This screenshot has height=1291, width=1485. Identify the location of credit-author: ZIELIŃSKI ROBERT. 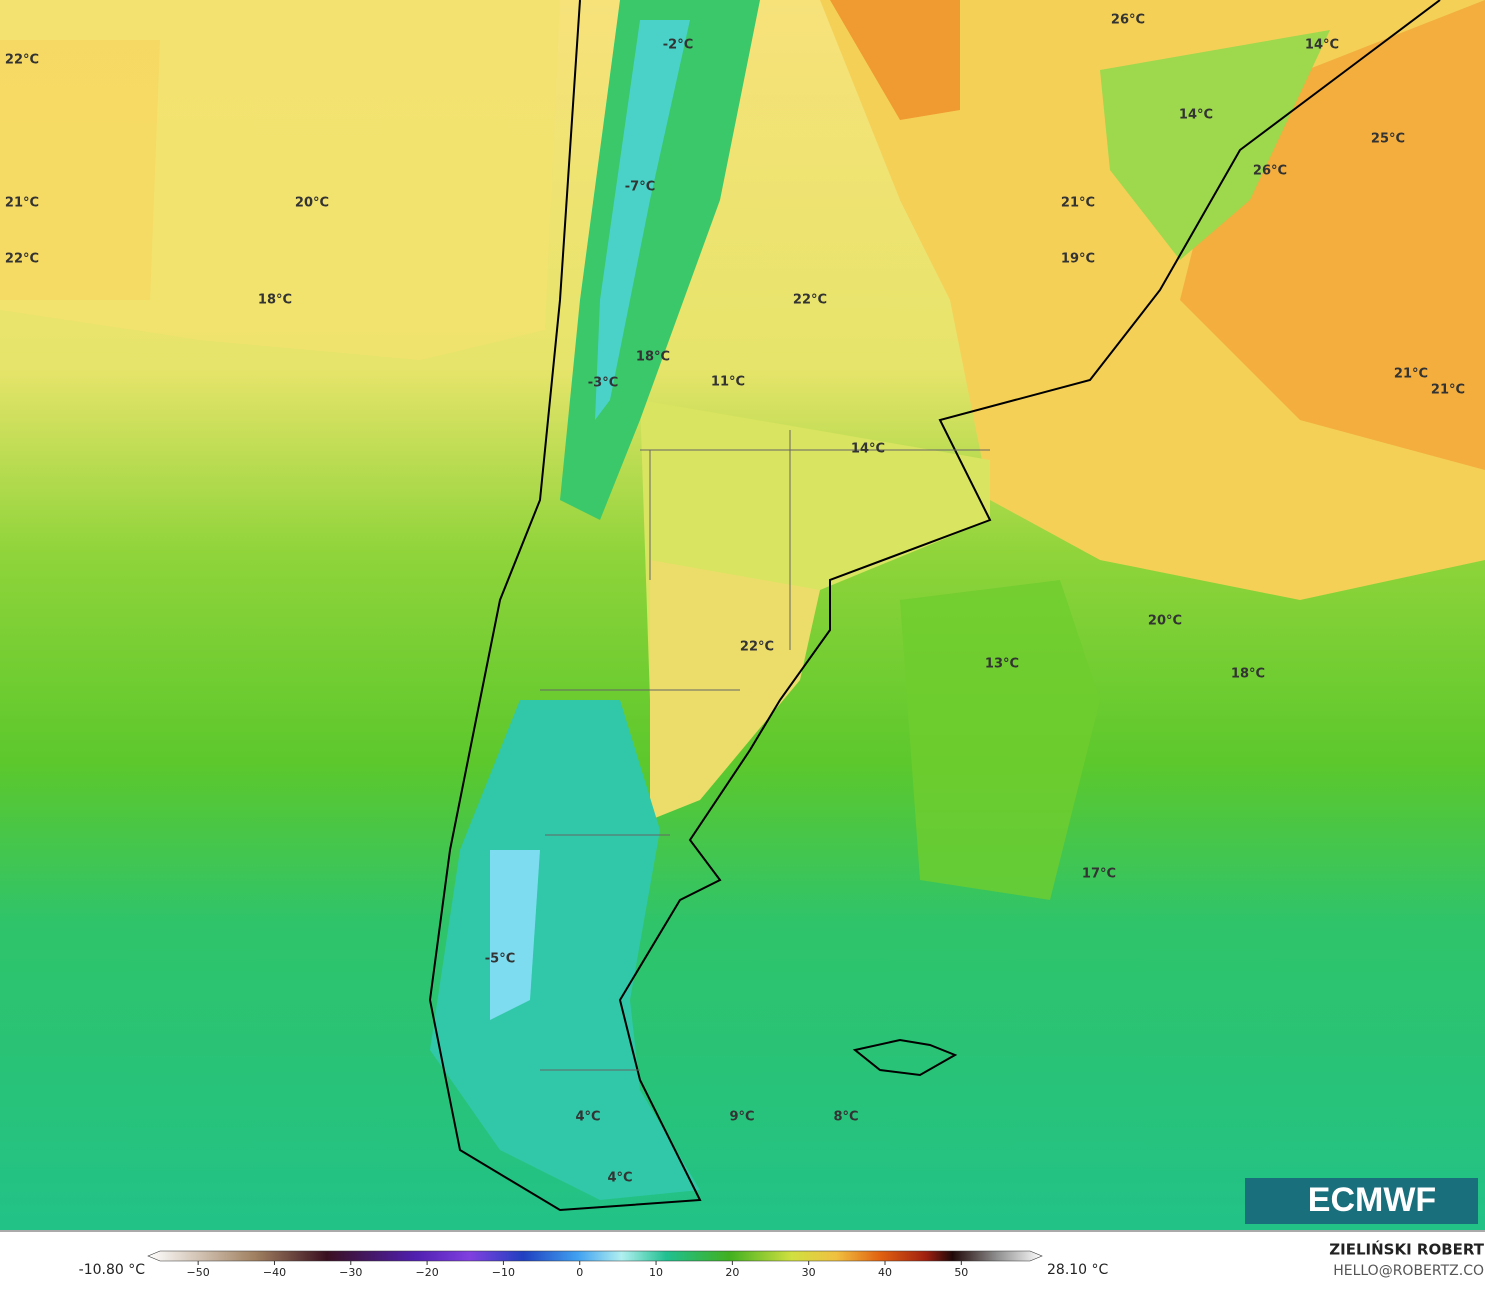
(1406, 1249).